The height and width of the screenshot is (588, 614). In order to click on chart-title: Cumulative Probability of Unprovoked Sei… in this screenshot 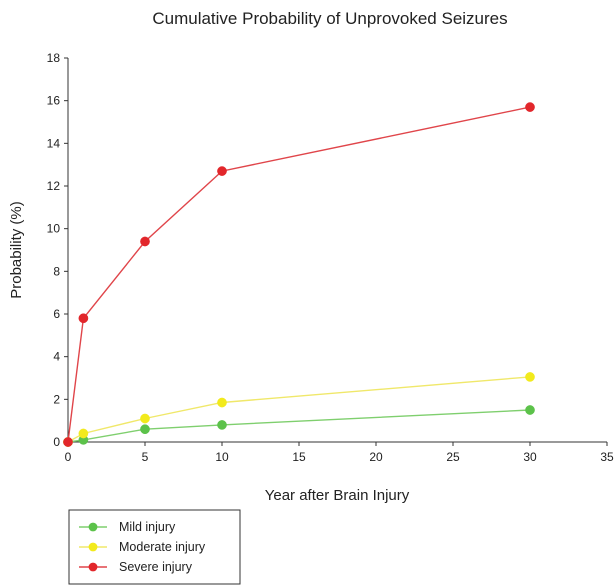, I will do `click(329, 18)`.